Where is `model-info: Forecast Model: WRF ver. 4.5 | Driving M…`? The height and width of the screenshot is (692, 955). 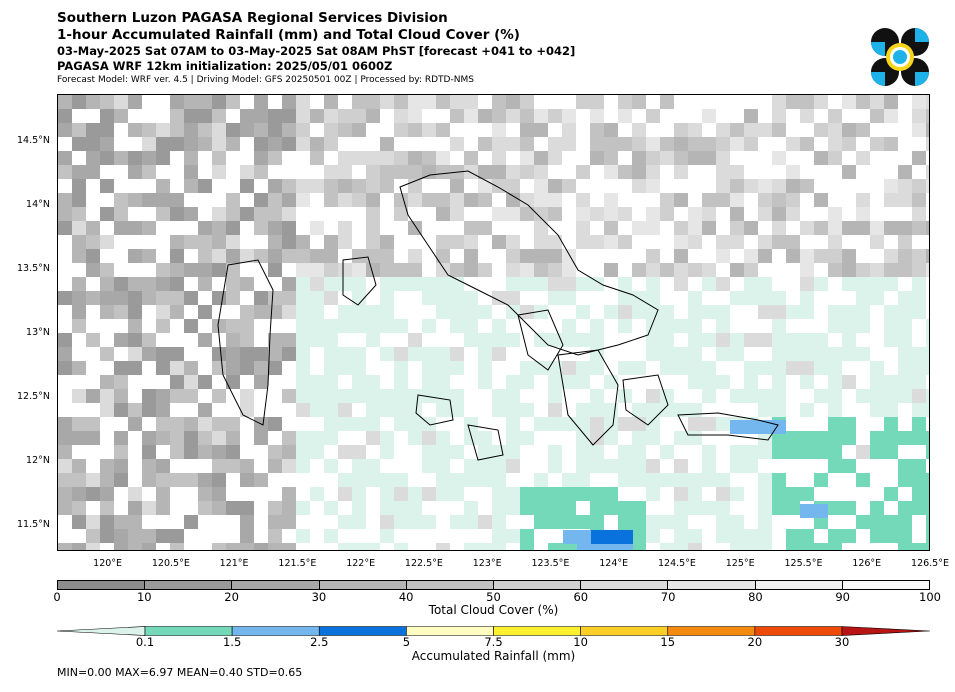 model-info: Forecast Model: WRF ver. 4.5 | Driving M… is located at coordinates (265, 80).